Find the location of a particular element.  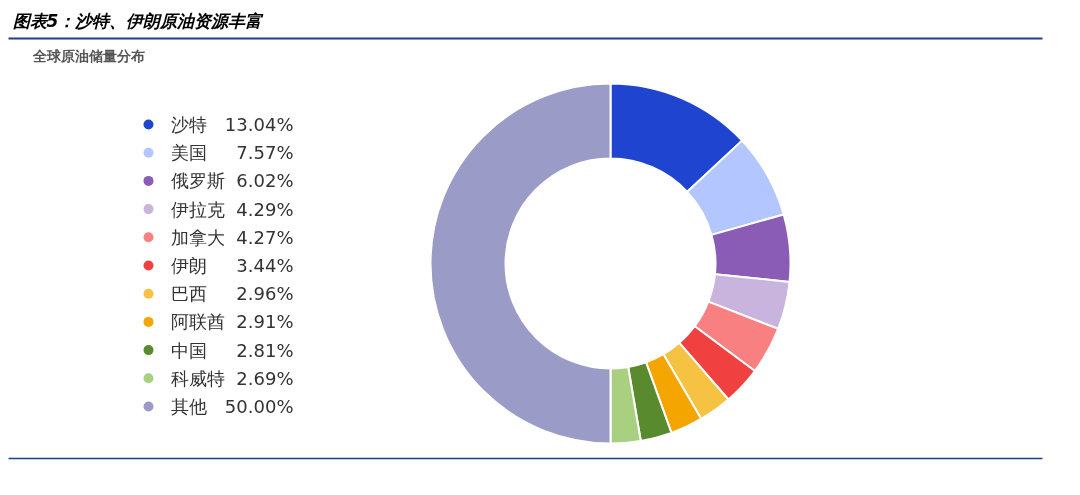

data-label: 6.02% is located at coordinates (265, 181).